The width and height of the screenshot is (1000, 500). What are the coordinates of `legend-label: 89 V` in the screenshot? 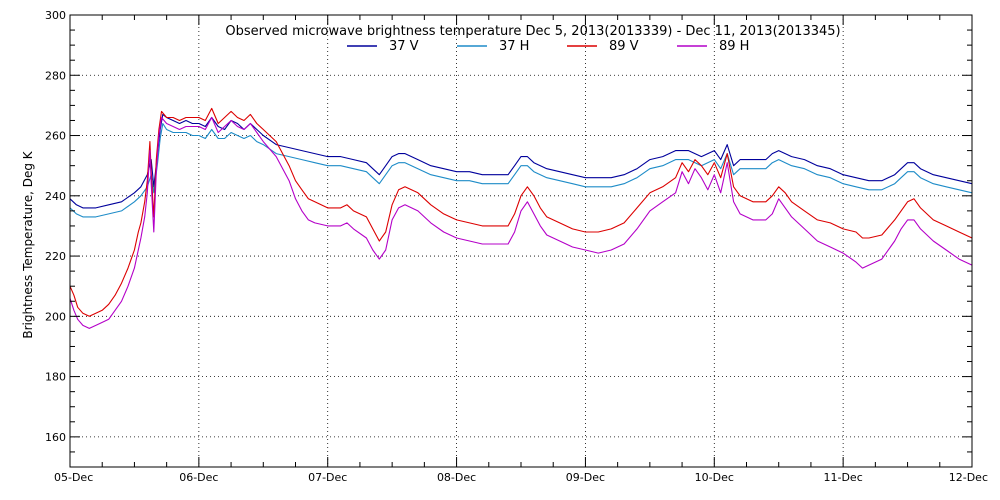 It's located at (624, 46).